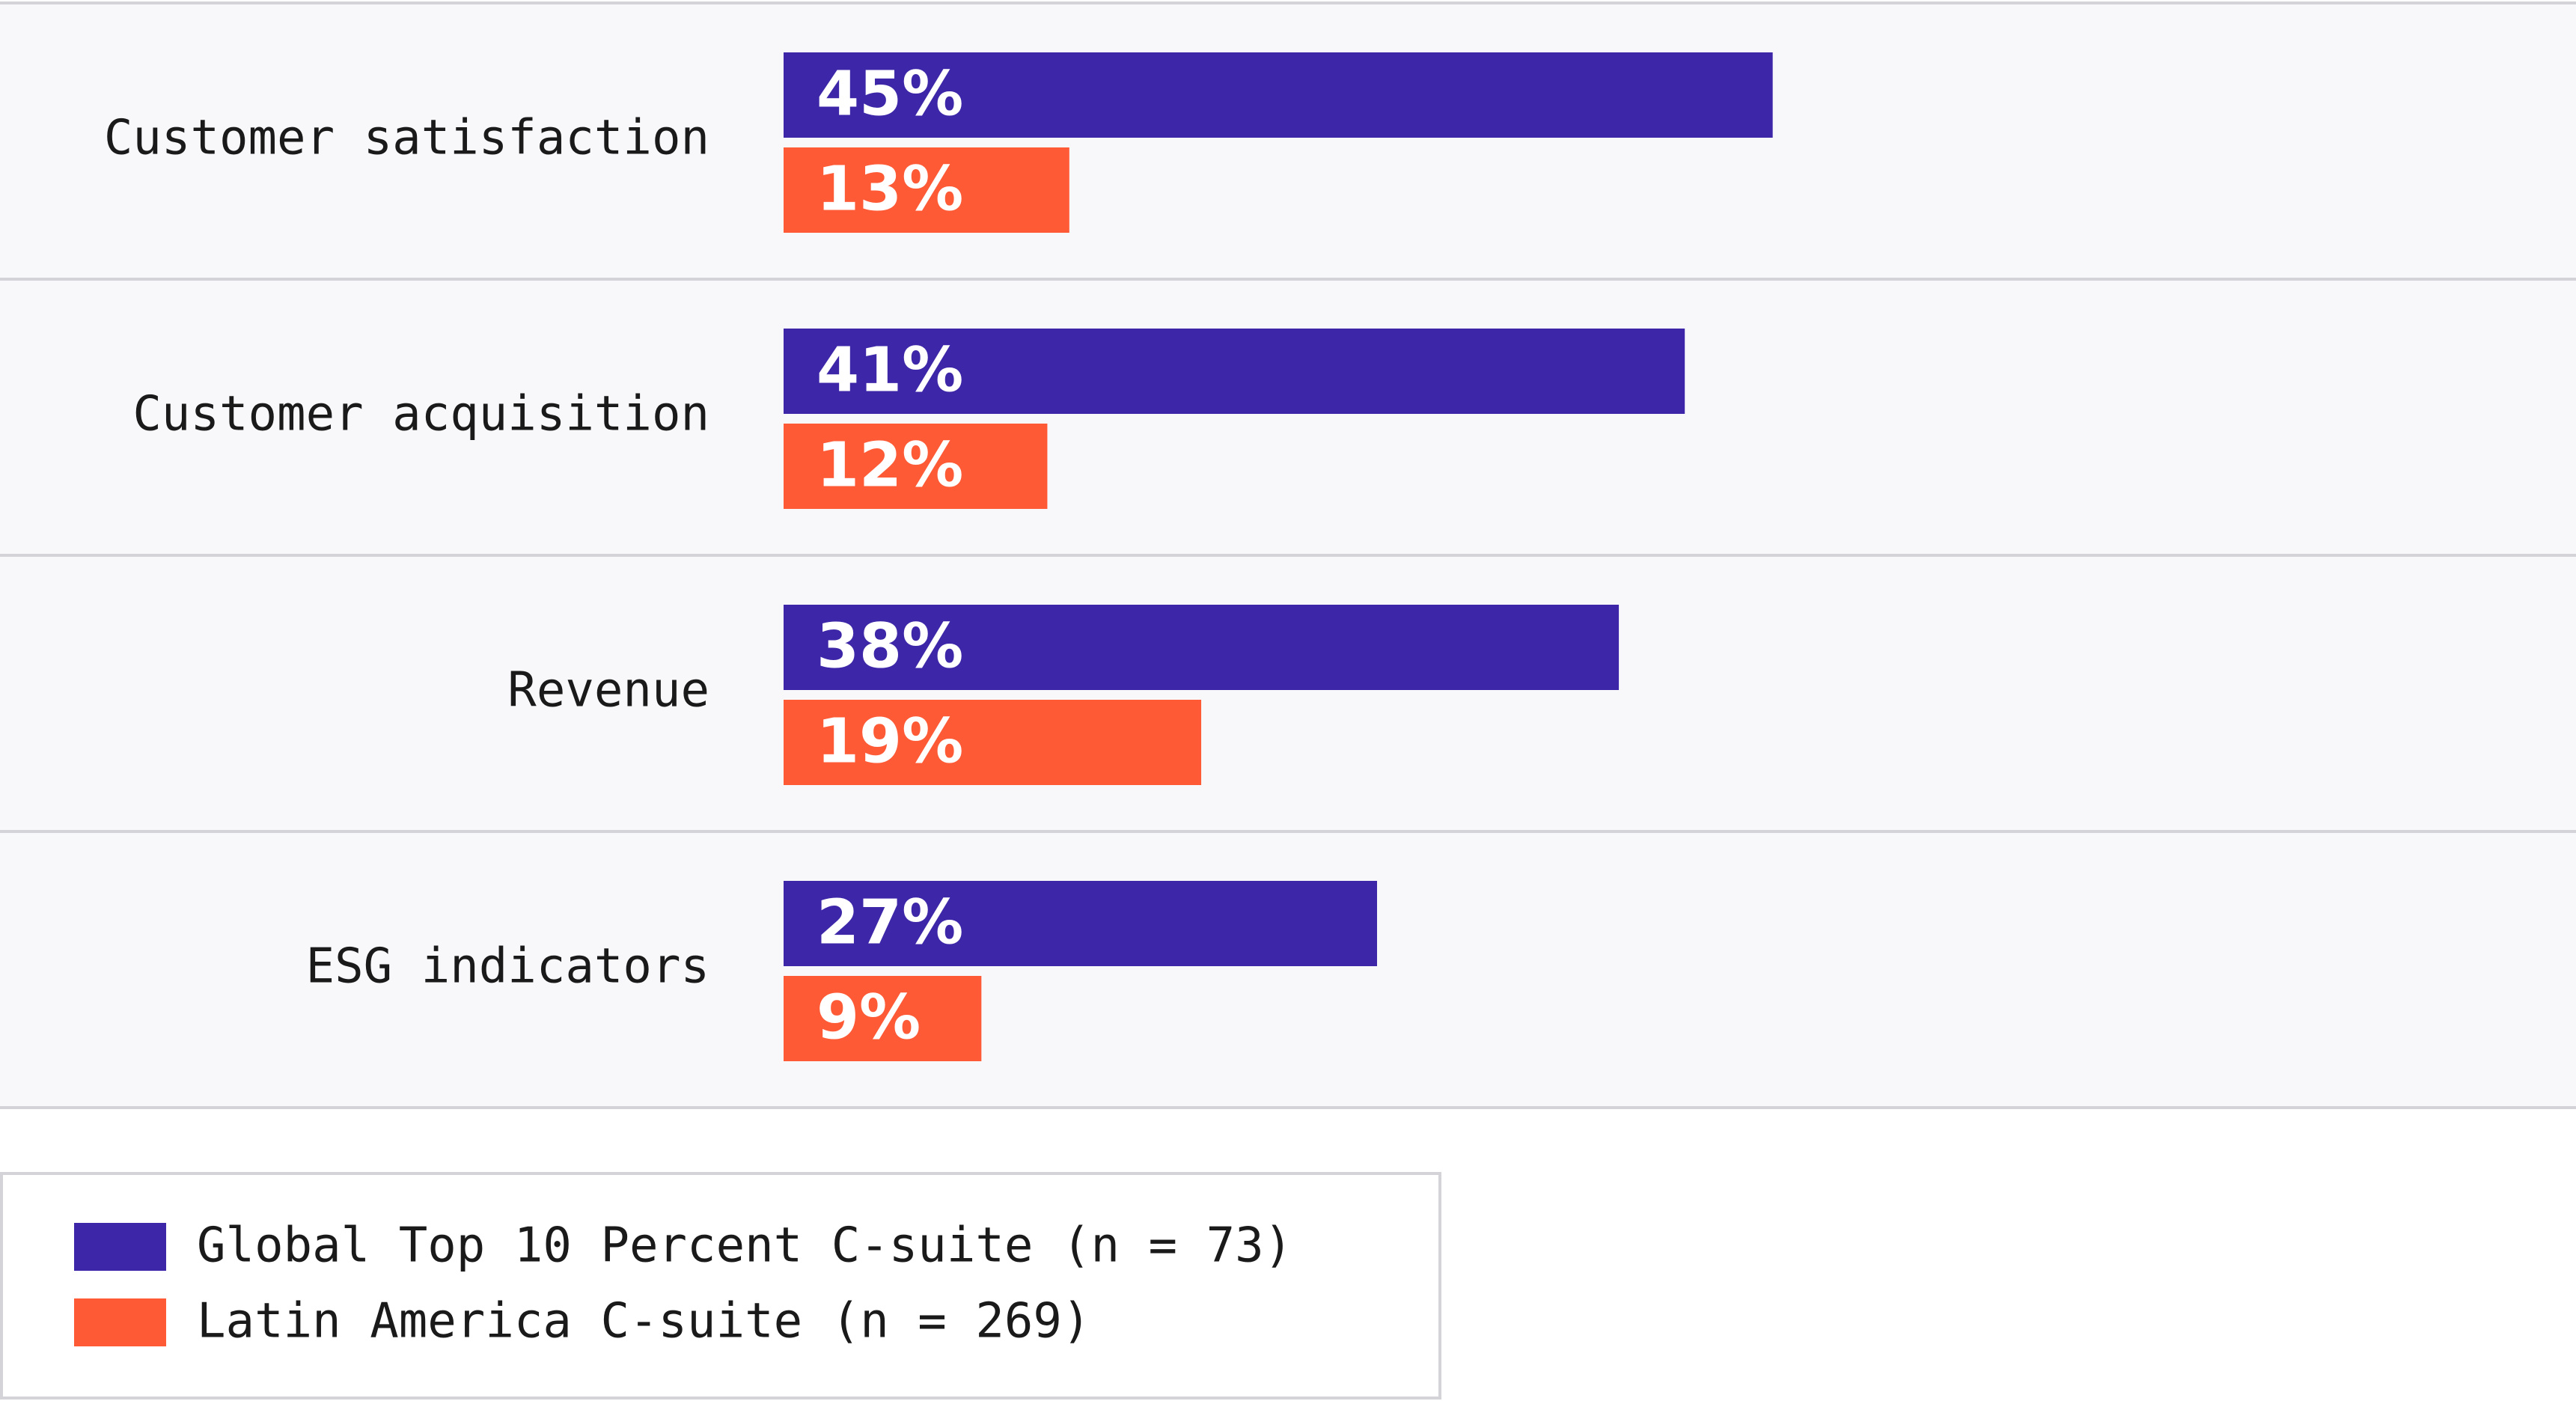 This screenshot has width=2576, height=1401. I want to click on value-label: 45%, so click(890, 94).